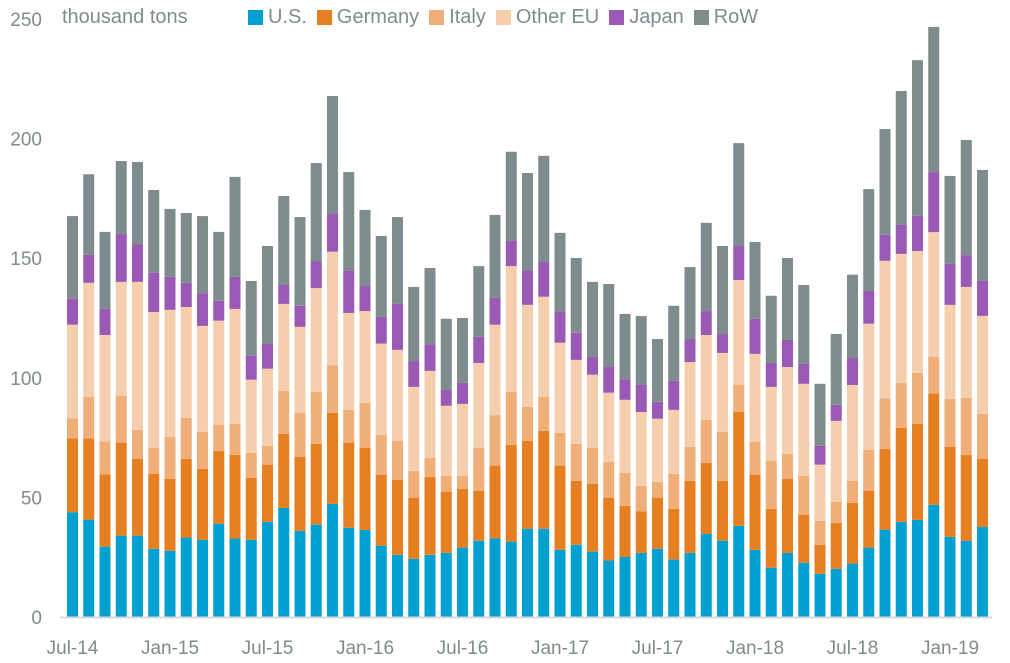 This screenshot has height=663, width=1010. Describe the element at coordinates (287, 17) in the screenshot. I see `legend-label: U.S.` at that location.